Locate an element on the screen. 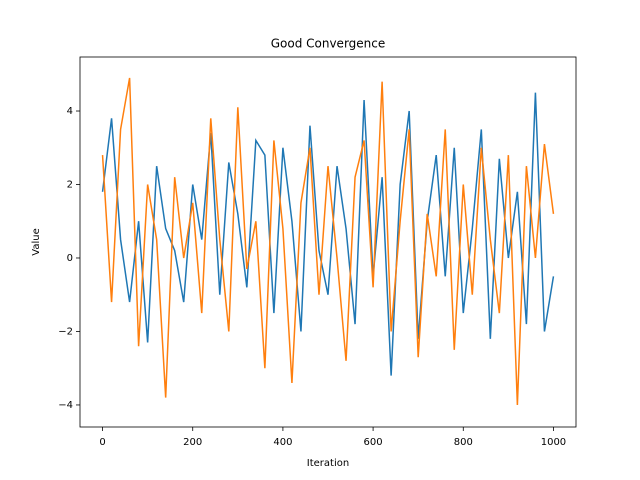 This screenshot has width=640, height=480. x-tick-label: 1000 is located at coordinates (553, 442).